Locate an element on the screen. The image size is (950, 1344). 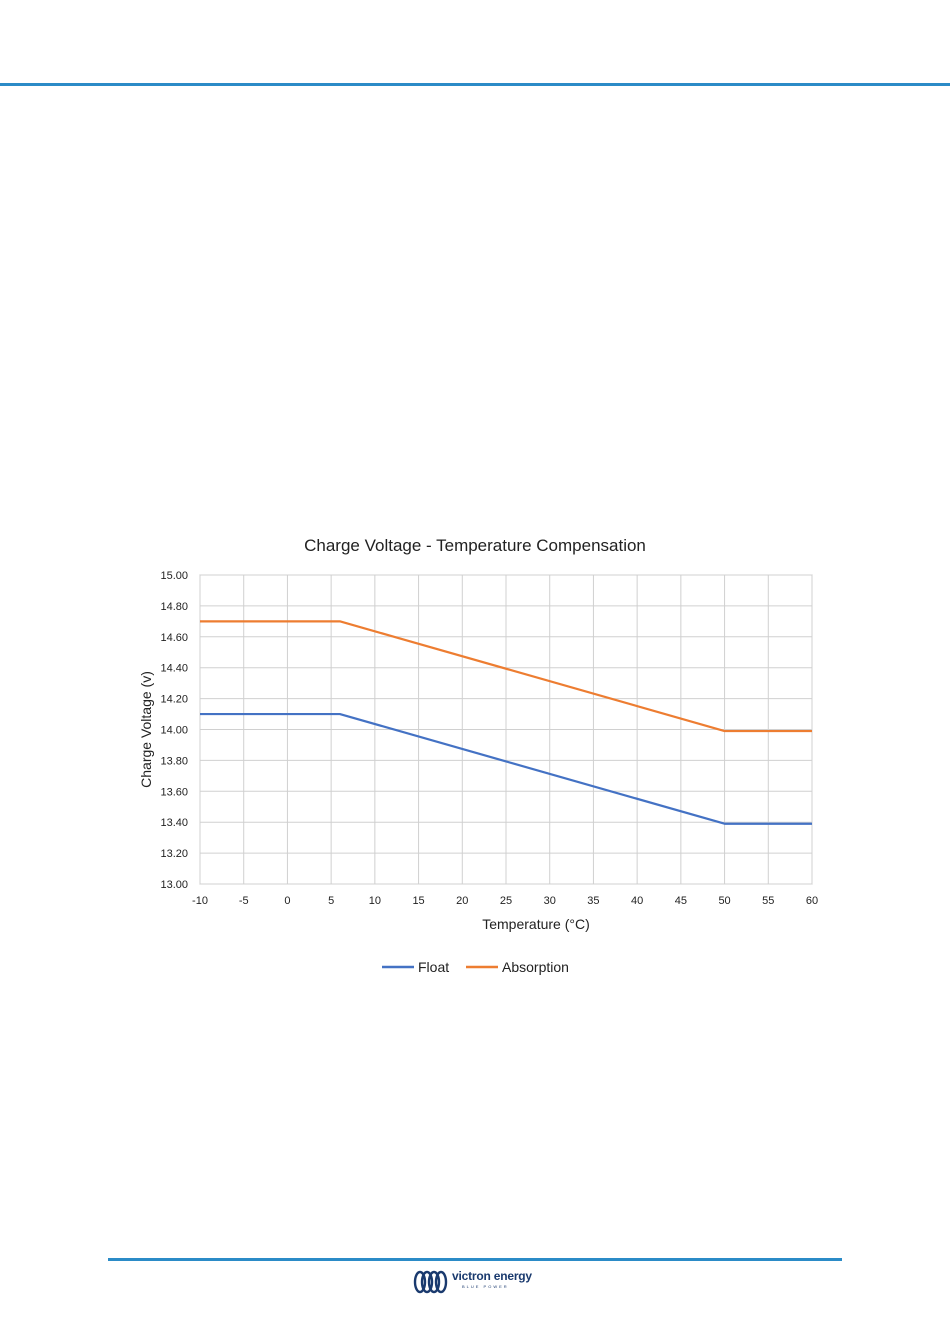
legend-label-float: Float is located at coordinates (433, 967).